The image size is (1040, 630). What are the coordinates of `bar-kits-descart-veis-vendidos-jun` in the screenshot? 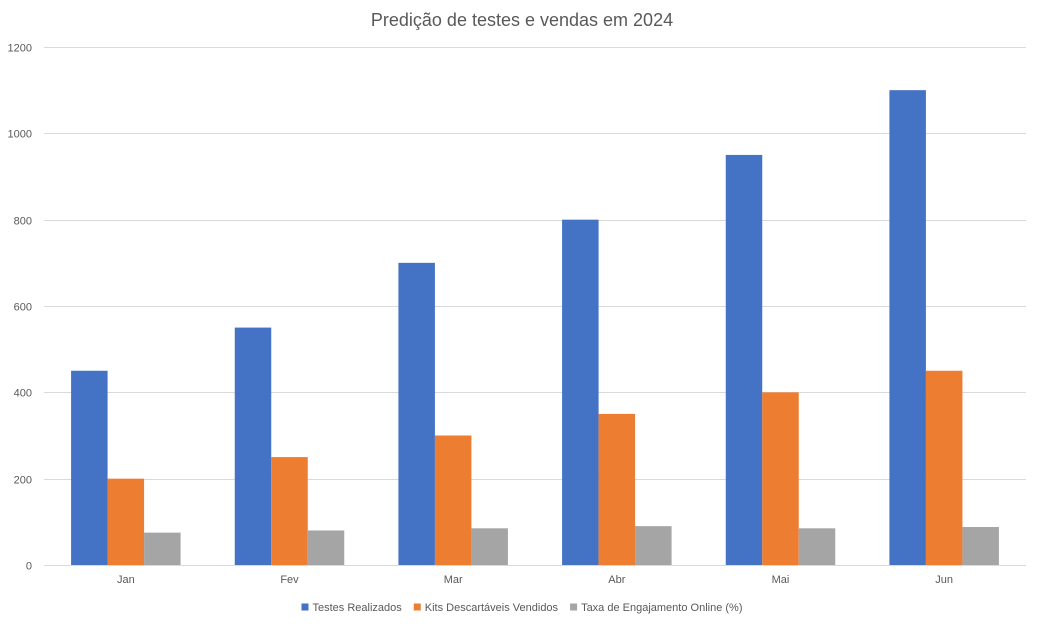 It's located at (944, 467).